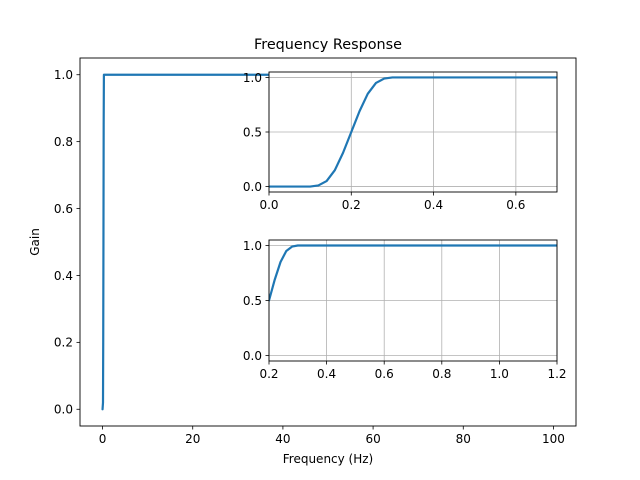  Describe the element at coordinates (63, 75) in the screenshot. I see `main-y-tick-label: 1.0` at that location.